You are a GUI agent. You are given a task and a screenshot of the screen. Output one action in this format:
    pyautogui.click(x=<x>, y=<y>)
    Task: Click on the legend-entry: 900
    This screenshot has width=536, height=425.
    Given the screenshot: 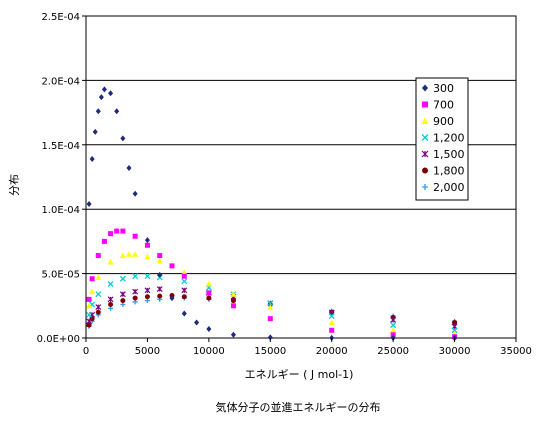 What is the action you would take?
    pyautogui.click(x=437, y=121)
    